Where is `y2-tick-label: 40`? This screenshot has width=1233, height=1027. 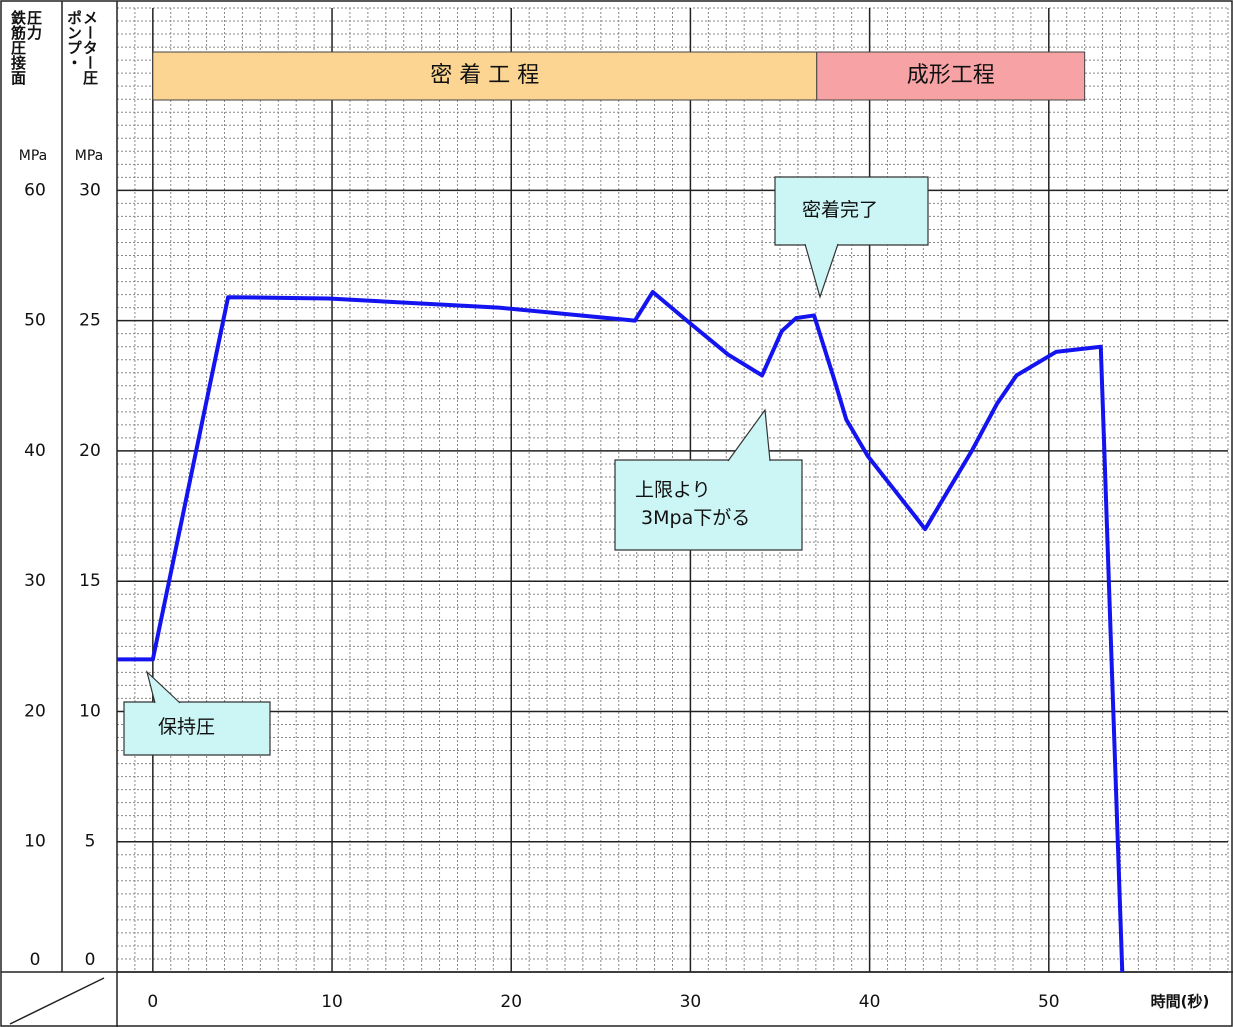
y2-tick-label: 40 is located at coordinates (35, 451).